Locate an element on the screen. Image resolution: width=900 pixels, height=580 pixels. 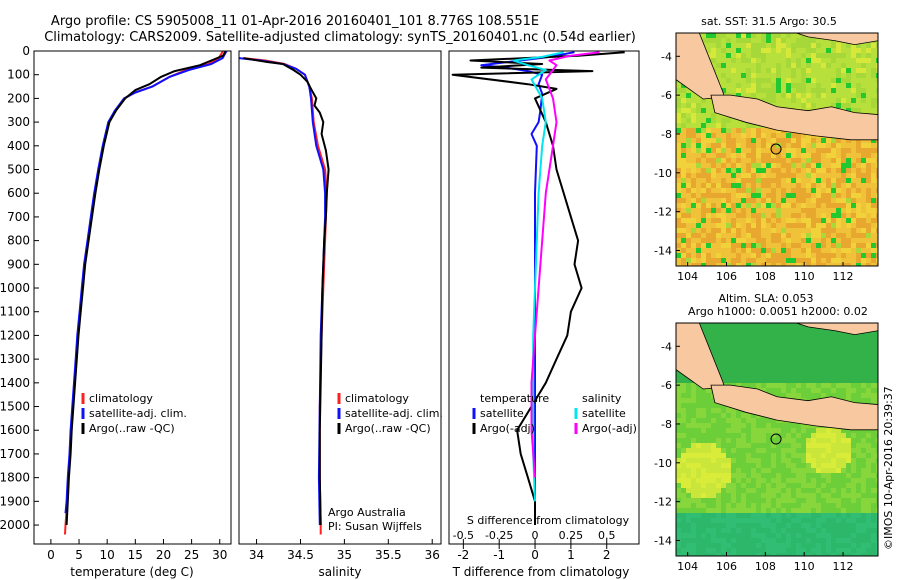
map-x-tick-label: 112 is located at coordinates (843, 566).